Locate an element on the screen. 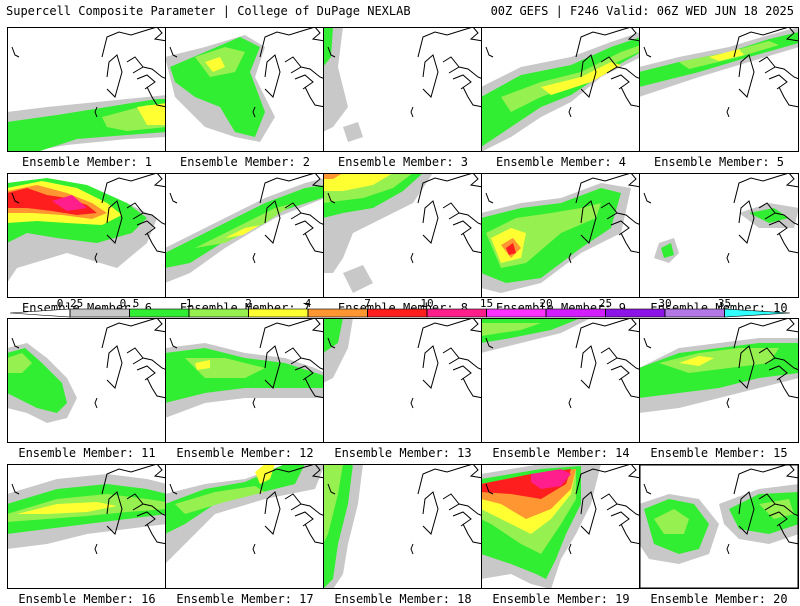 This screenshot has width=800, height=606. colorbar-lower-wedge is located at coordinates (40, 313).